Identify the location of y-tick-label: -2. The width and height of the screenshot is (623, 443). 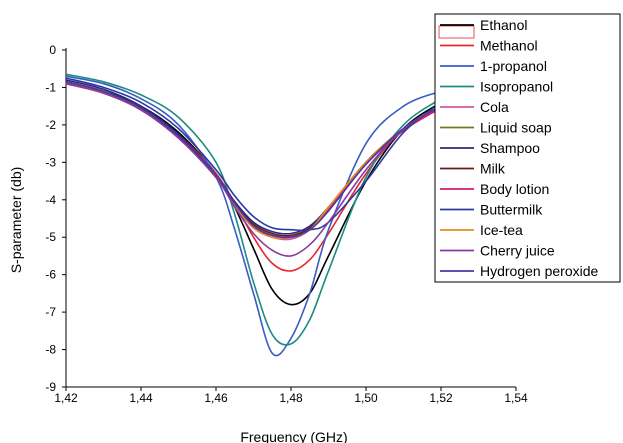
(50, 125).